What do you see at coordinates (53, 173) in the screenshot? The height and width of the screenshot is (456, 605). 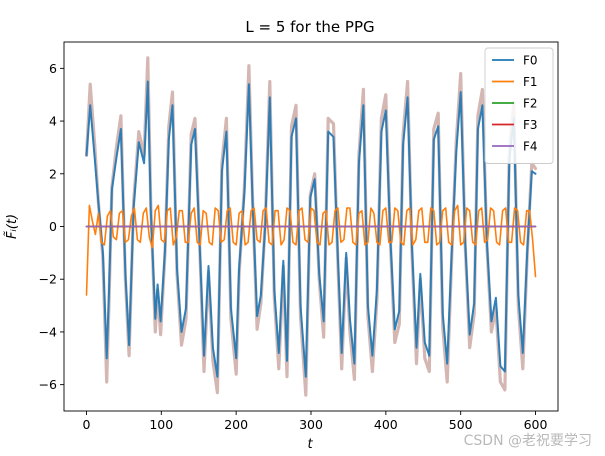 I see `y-tick-label: 2` at bounding box center [53, 173].